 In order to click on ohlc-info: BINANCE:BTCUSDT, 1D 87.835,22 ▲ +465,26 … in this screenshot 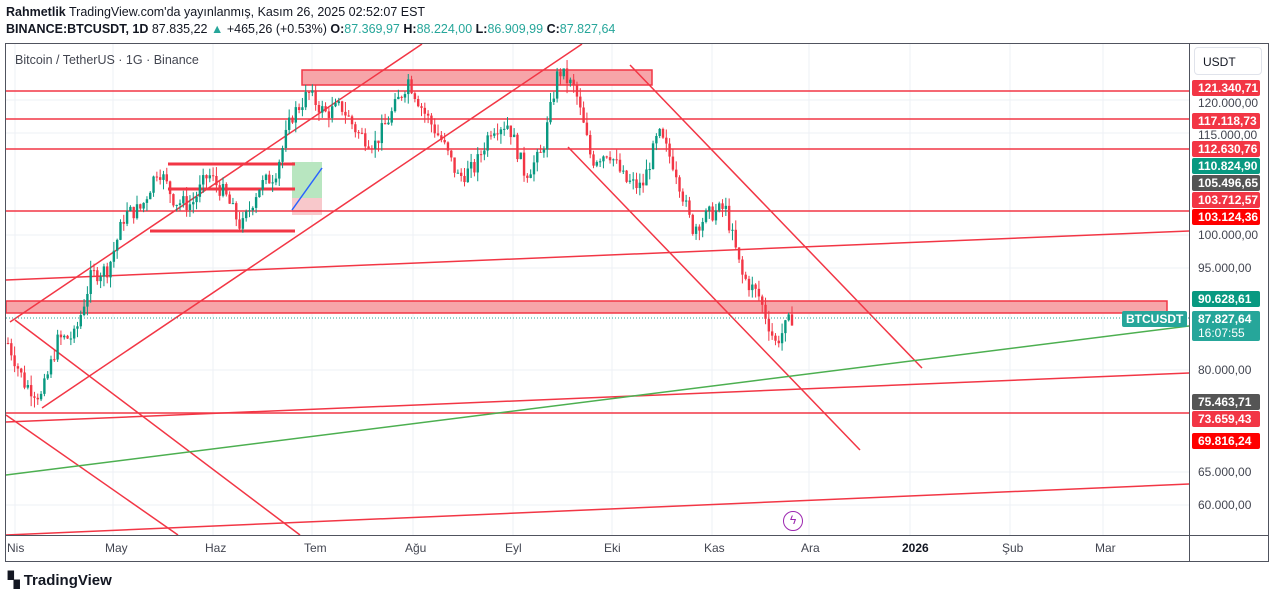, I will do `click(311, 29)`.